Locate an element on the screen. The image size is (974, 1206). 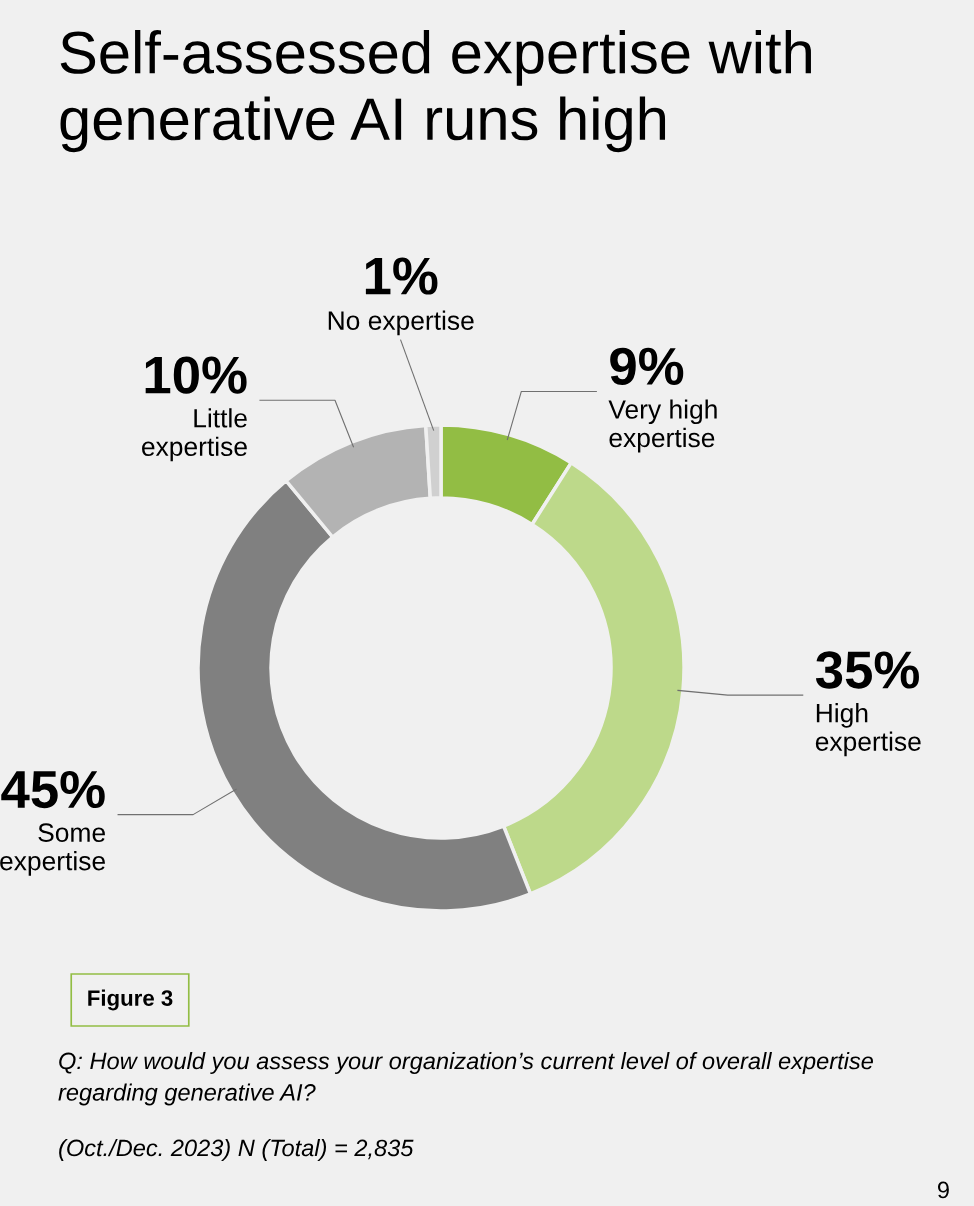
data-label: 10% is located at coordinates (196, 375).